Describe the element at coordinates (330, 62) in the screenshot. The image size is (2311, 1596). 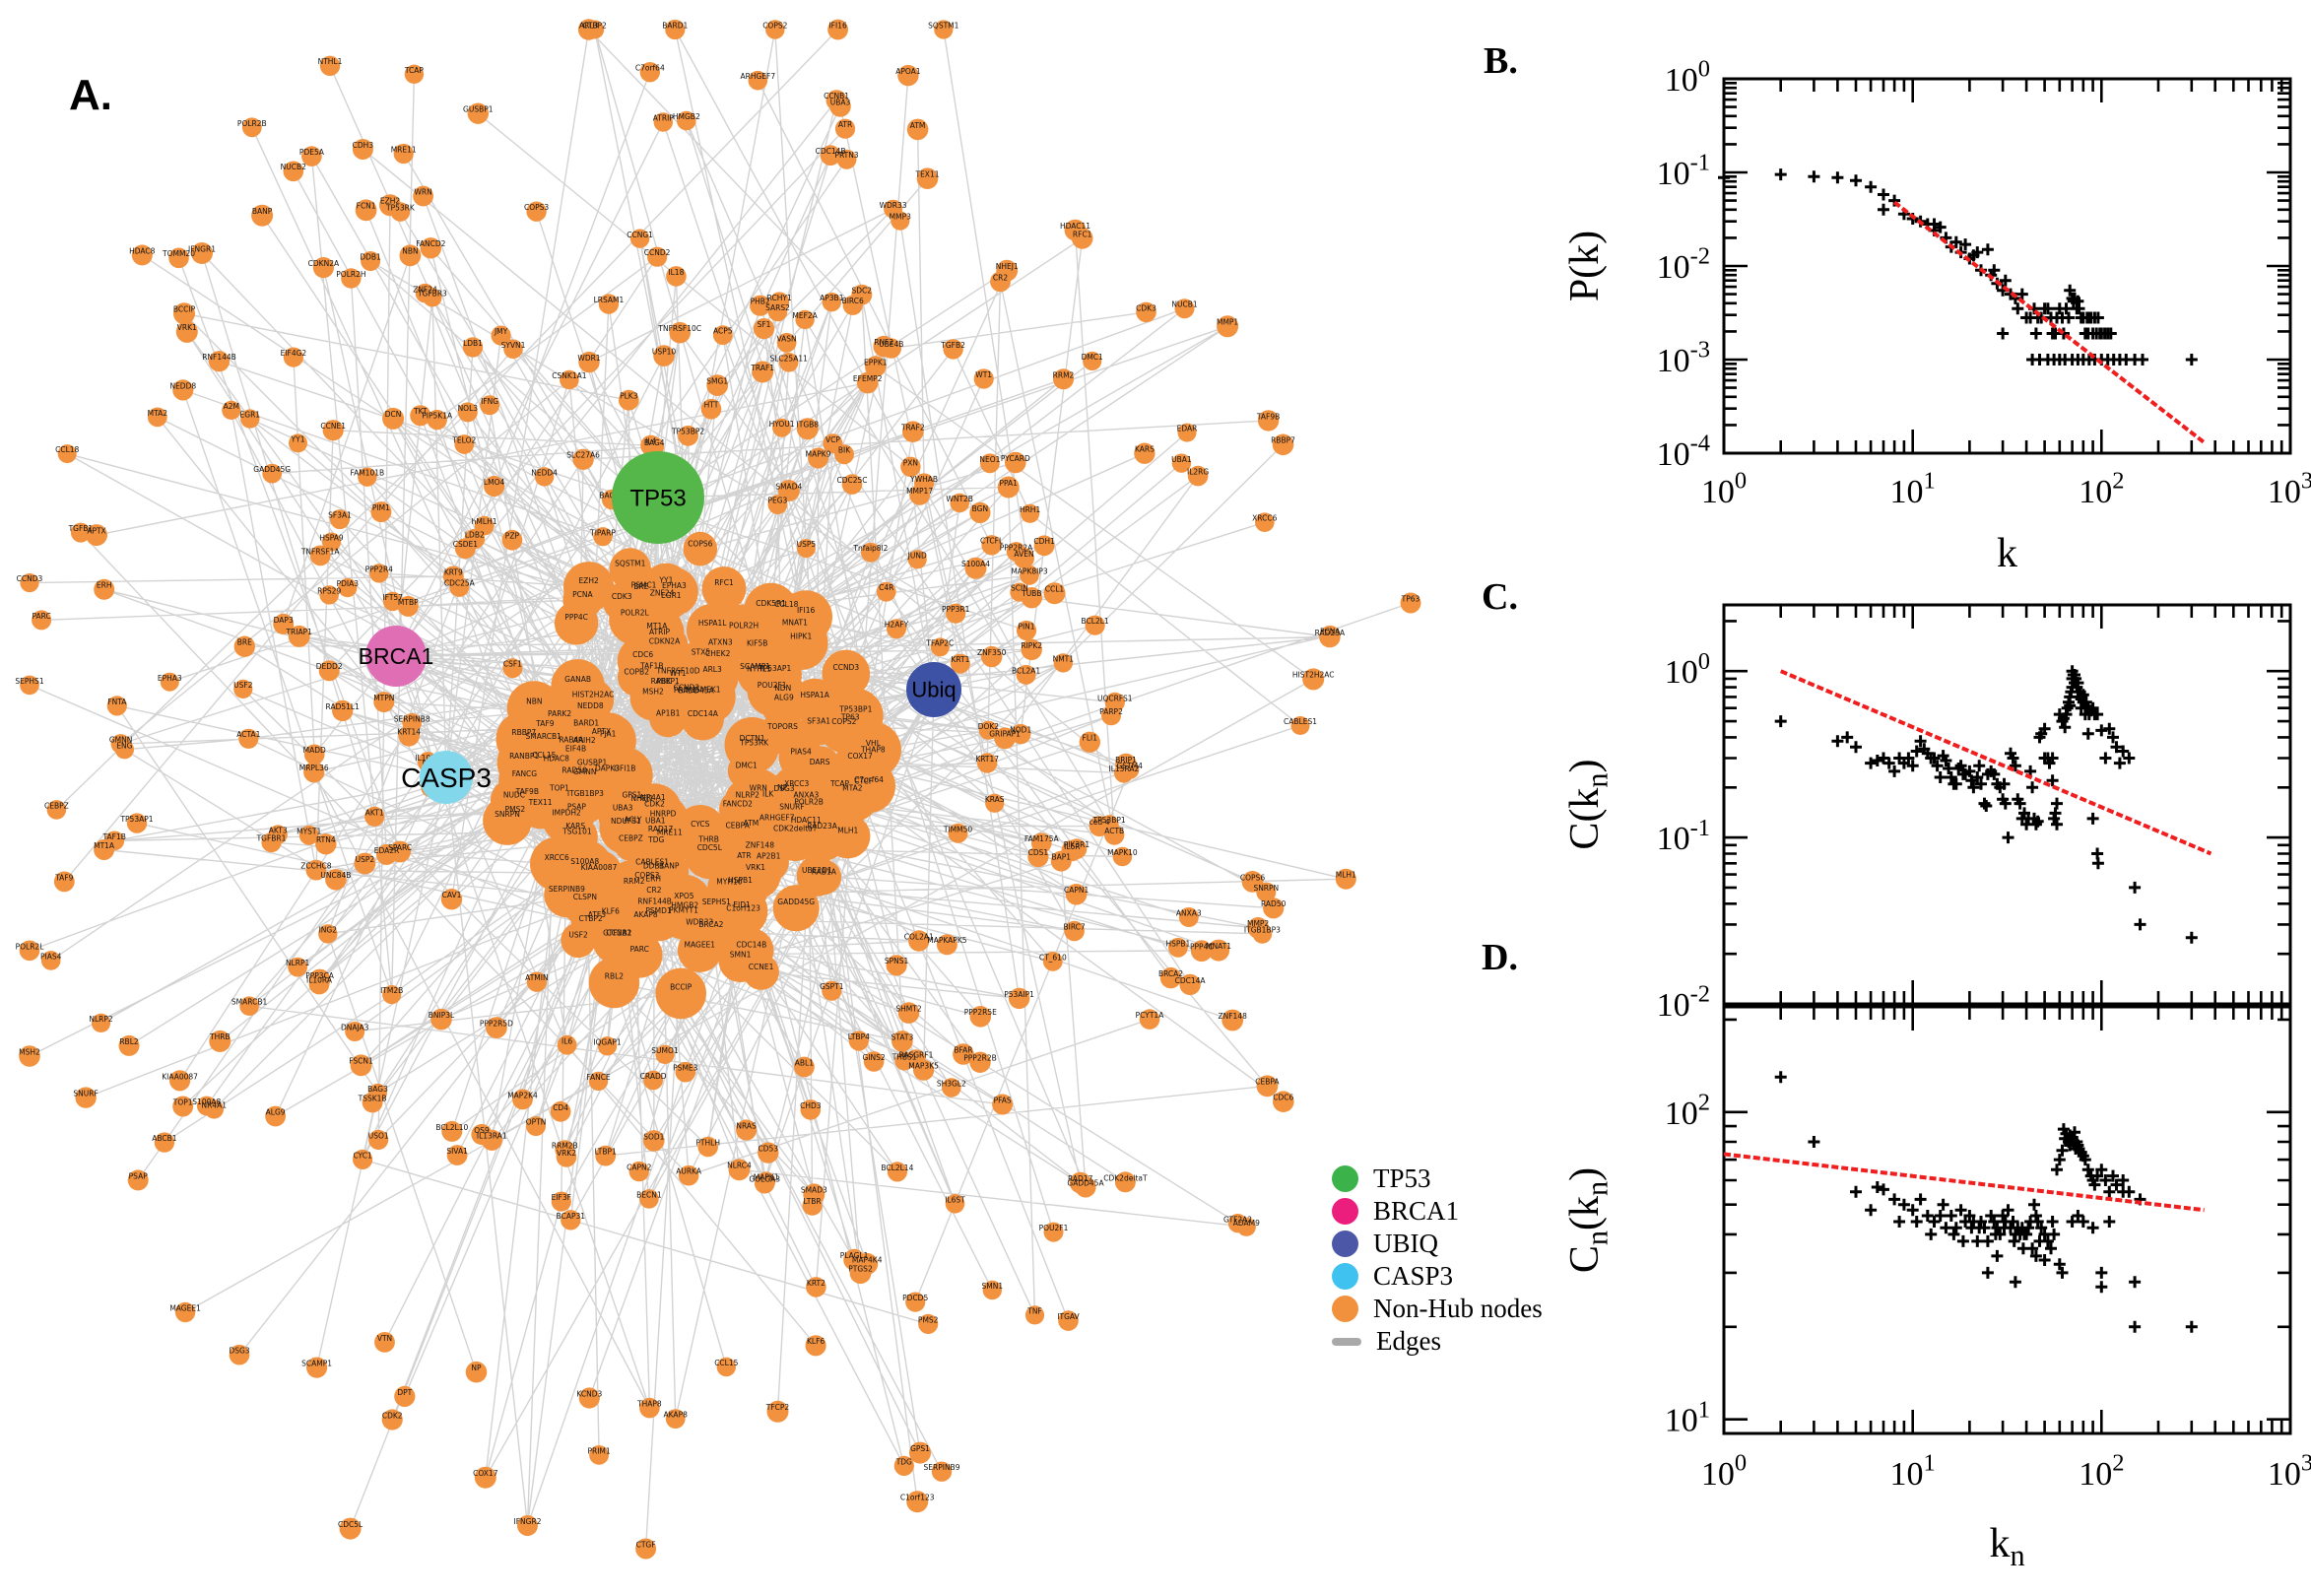
I see `svg-text: NTHL1` at that location.